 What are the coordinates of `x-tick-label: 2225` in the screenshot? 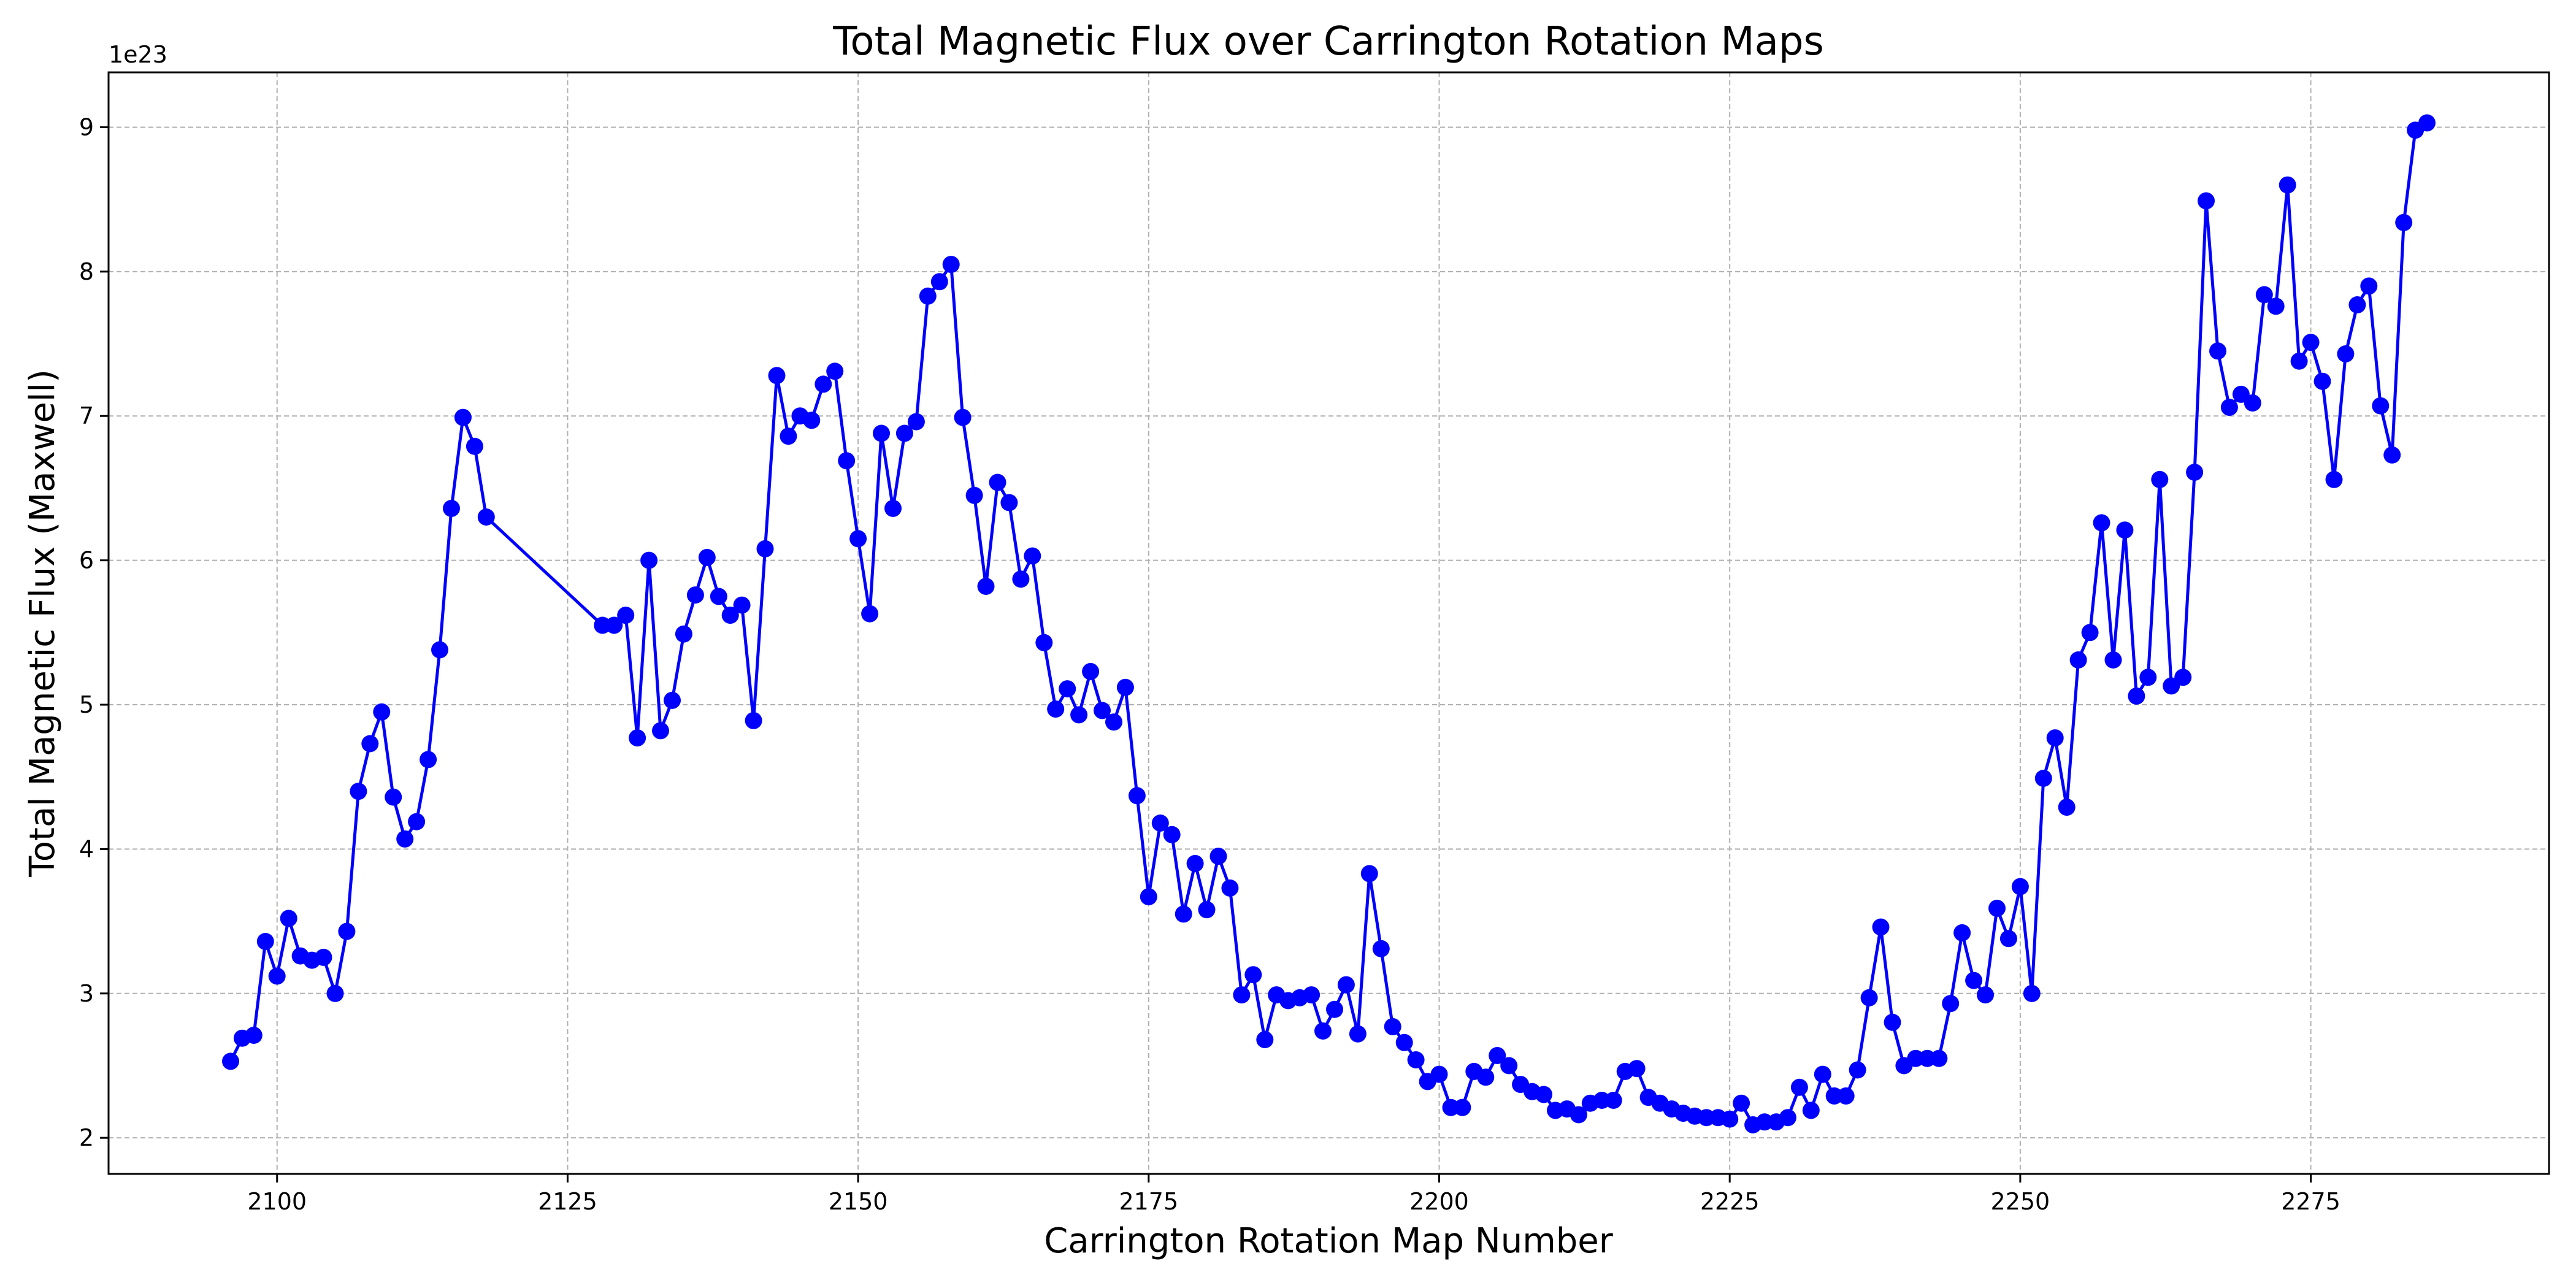 It's located at (1730, 1201).